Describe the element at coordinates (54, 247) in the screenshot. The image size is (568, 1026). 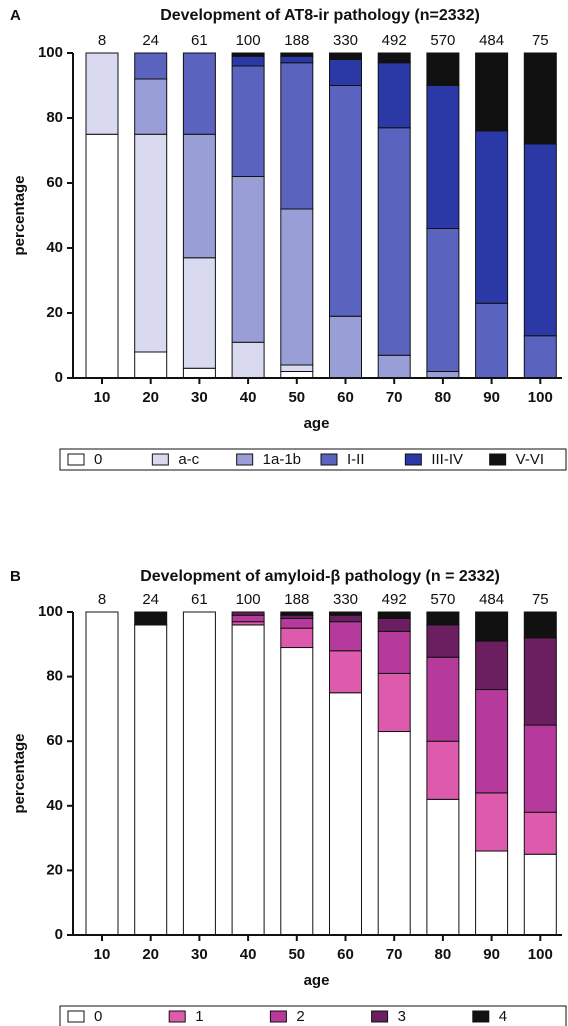
I see `y-tick-label: 40` at that location.